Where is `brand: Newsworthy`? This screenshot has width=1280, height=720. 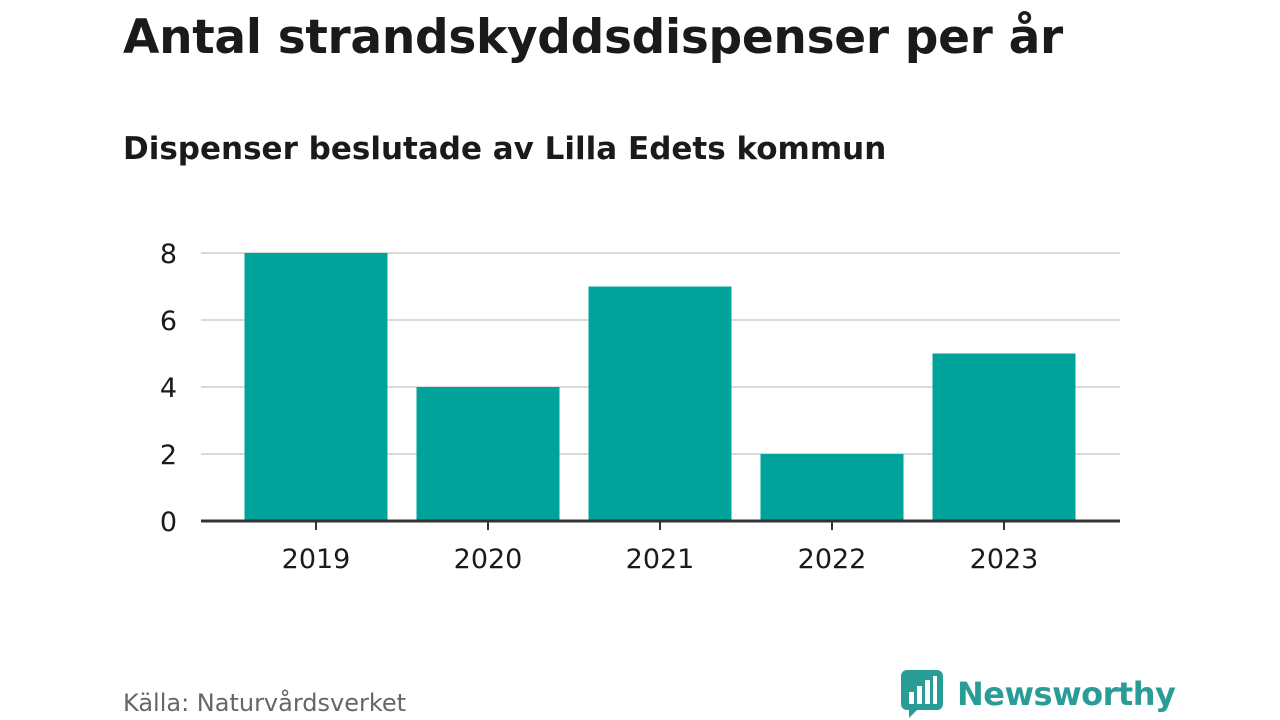
brand: Newsworthy is located at coordinates (1038, 694).